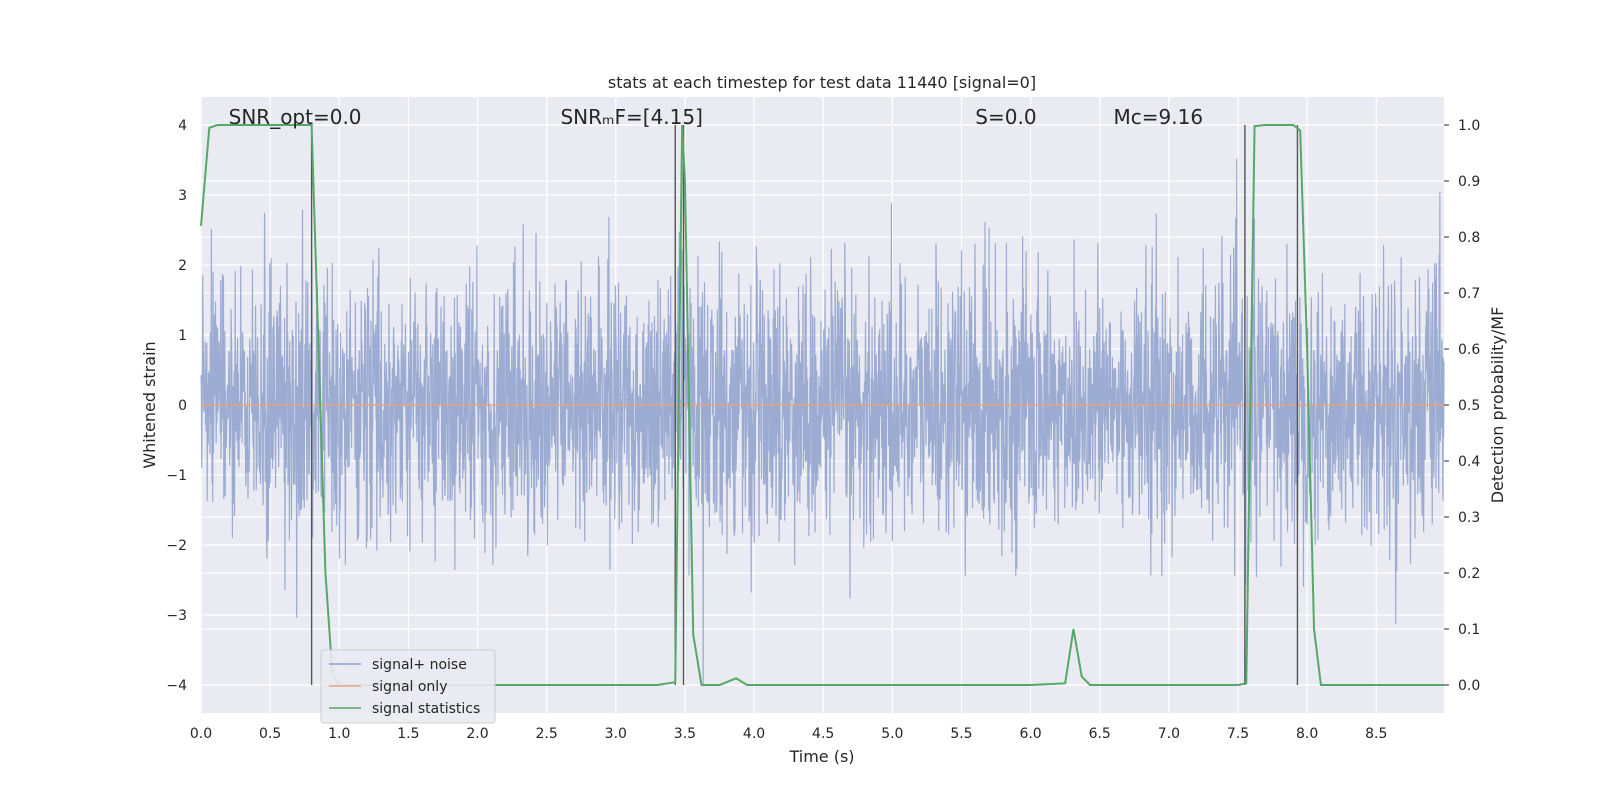 The width and height of the screenshot is (1600, 800). What do you see at coordinates (1030, 734) in the screenshot?
I see `x-tick-label: 6.0` at bounding box center [1030, 734].